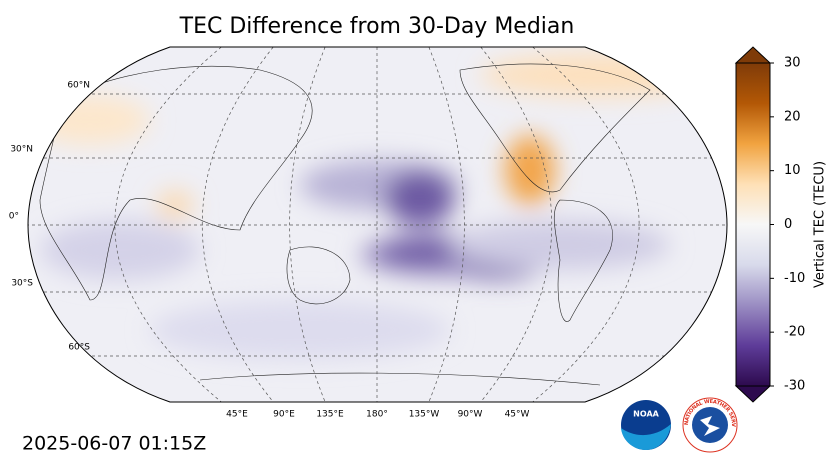  What do you see at coordinates (792, 170) in the screenshot?
I see `colorbar-tick-label: 10` at bounding box center [792, 170].